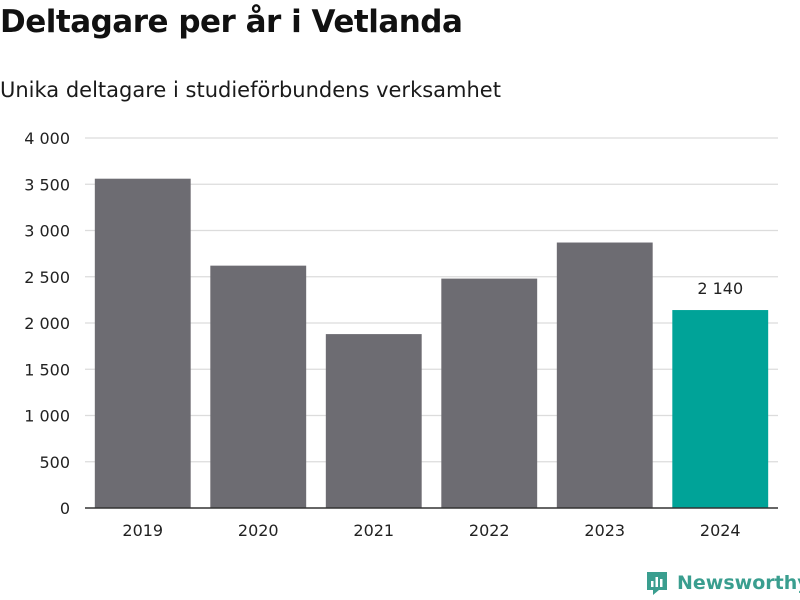 The width and height of the screenshot is (800, 600). What do you see at coordinates (47, 138) in the screenshot?
I see `y-tick-label: 4 000` at bounding box center [47, 138].